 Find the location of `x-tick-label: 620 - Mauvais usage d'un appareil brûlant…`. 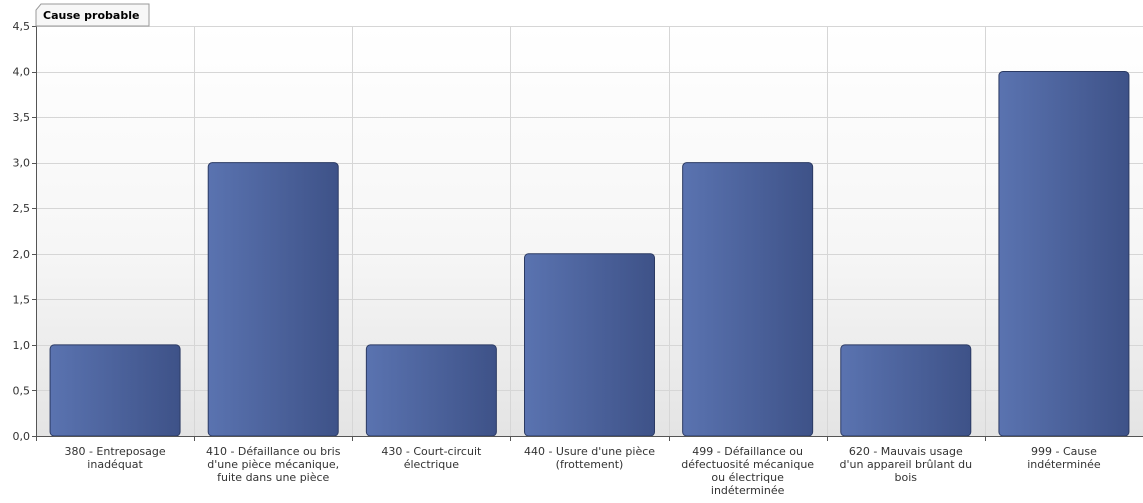

x-tick-label: 620 - Mauvais usage d'un appareil brûlant… is located at coordinates (906, 464).